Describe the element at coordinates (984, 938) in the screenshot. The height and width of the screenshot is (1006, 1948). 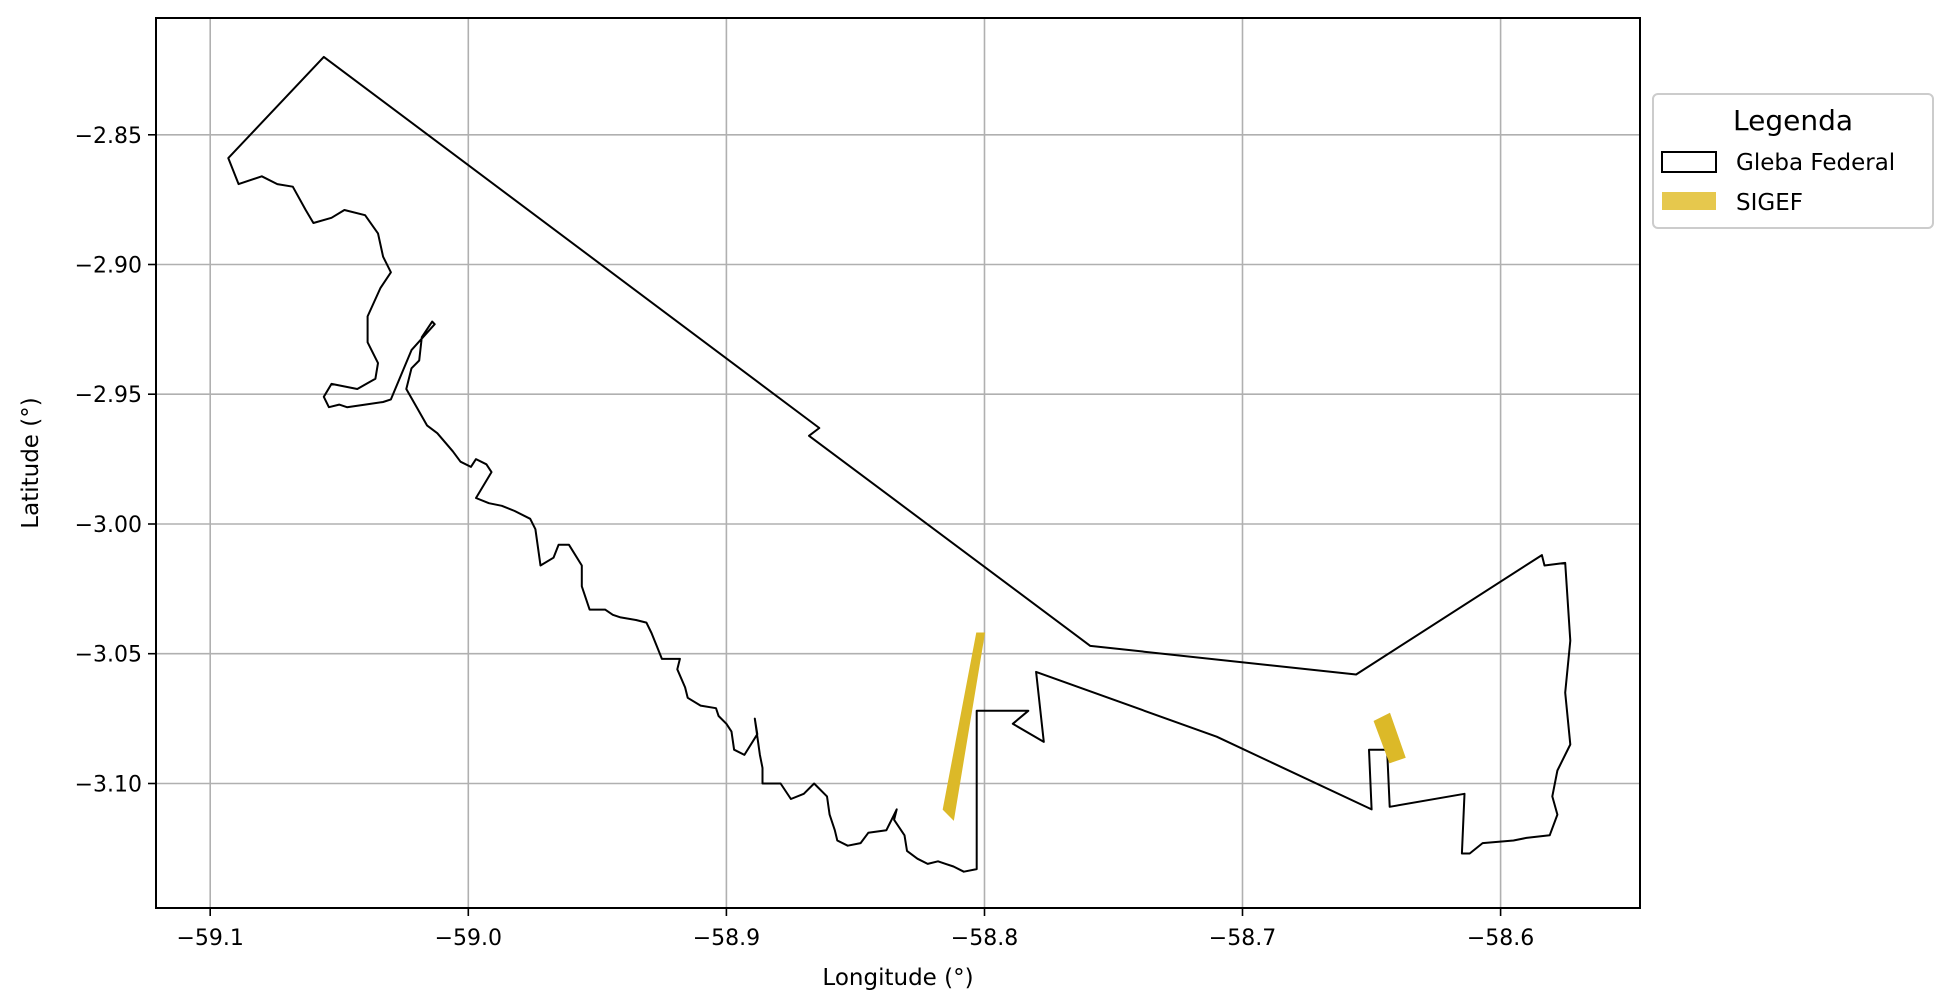
I see `x-tick-label: −58.8` at that location.